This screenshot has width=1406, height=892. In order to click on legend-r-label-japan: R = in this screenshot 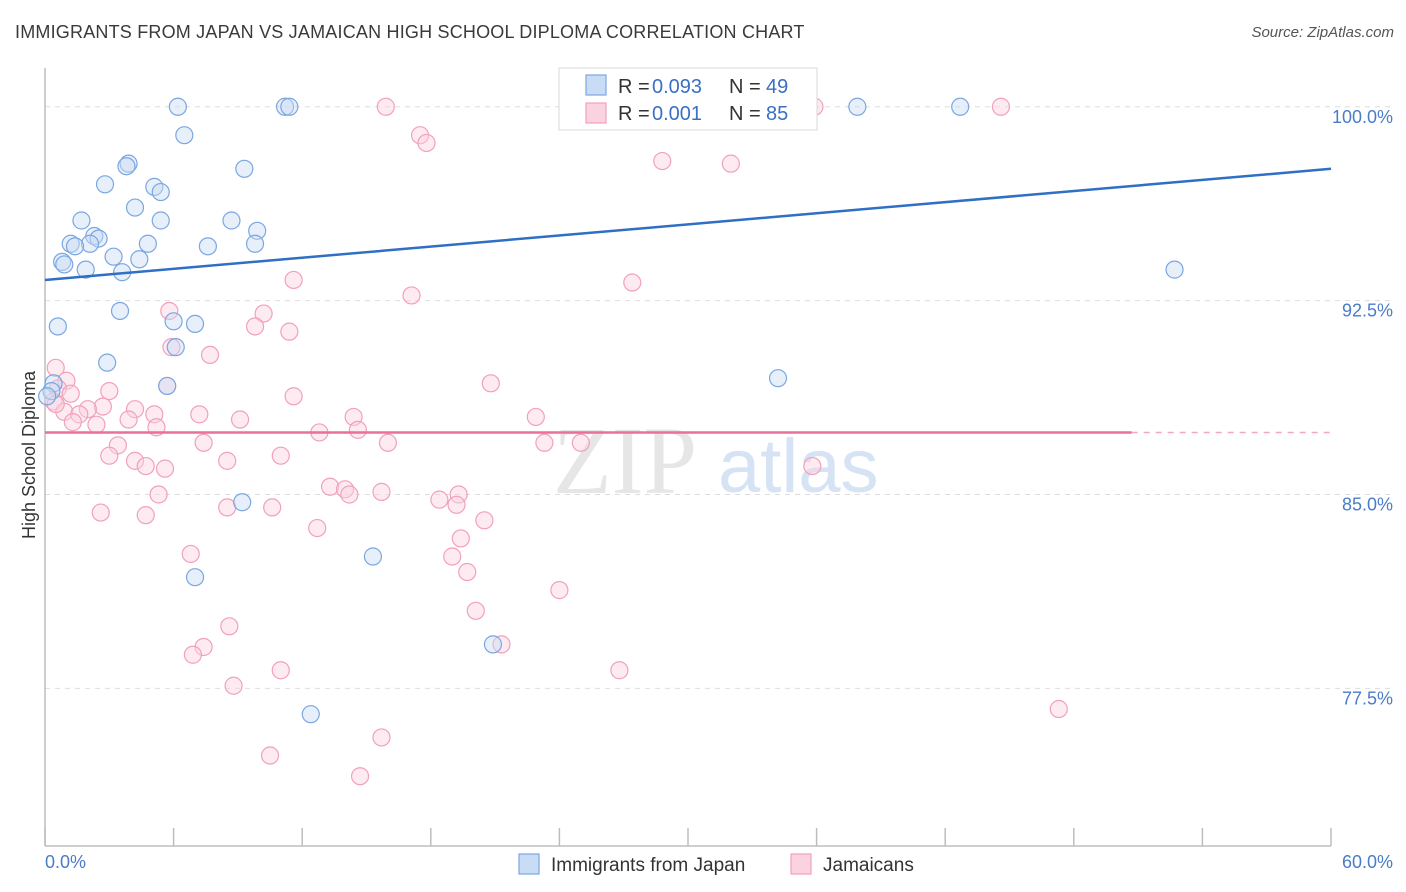, I will do `click(634, 87)`.